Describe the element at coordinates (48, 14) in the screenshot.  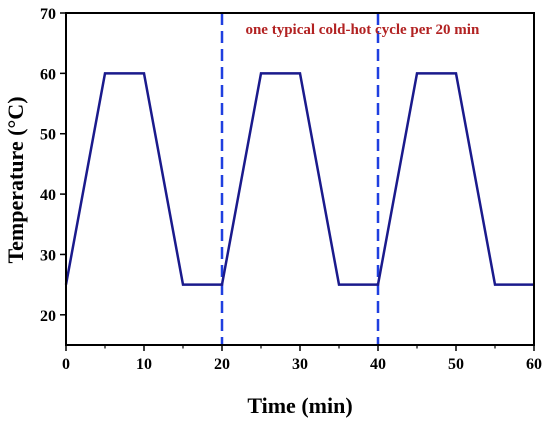
I see `y-tick-label: 70` at that location.